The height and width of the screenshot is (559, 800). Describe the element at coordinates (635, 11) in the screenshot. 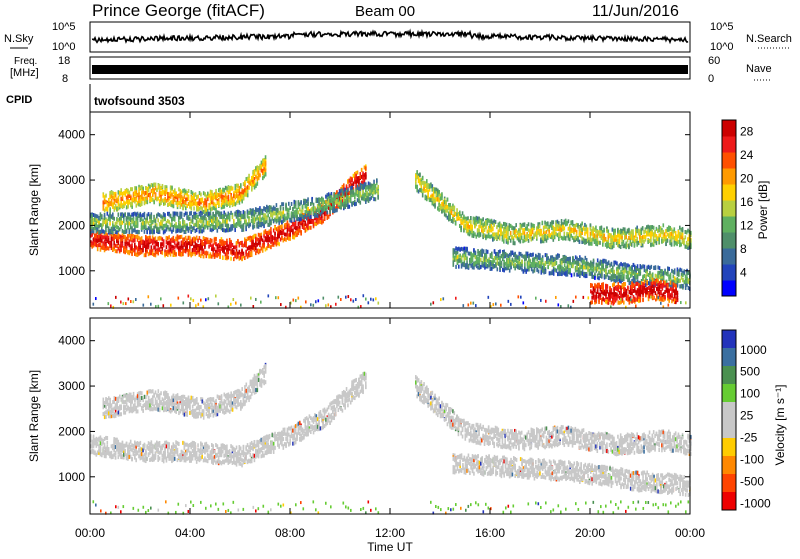

I see `date-label: 11/Jun/2016` at that location.